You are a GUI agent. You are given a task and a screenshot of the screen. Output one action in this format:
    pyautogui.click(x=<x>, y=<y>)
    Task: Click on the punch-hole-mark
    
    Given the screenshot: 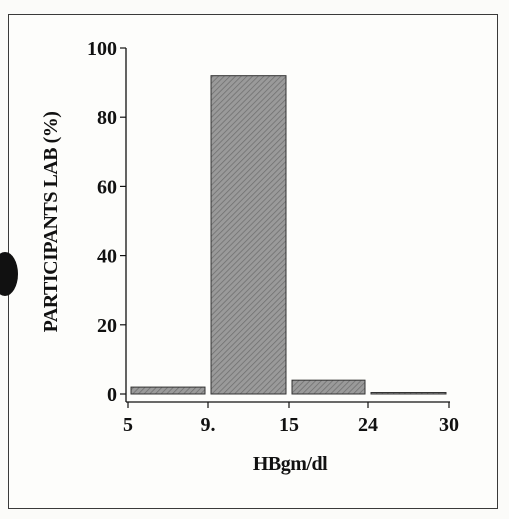 What is the action you would take?
    pyautogui.click(x=9, y=274)
    